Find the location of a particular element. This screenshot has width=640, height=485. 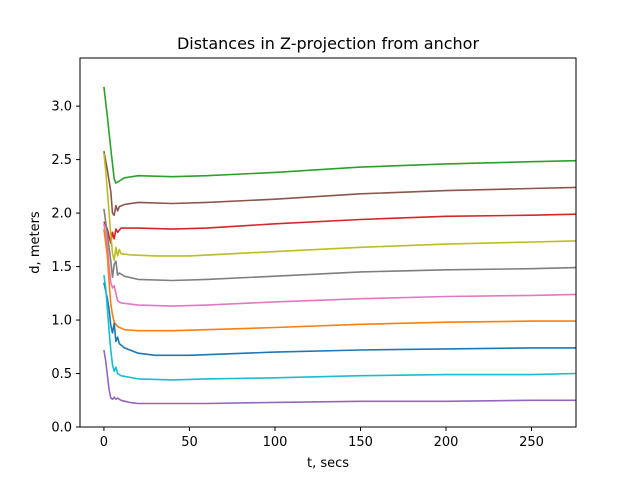

x-tick-label: 150 is located at coordinates (360, 442).